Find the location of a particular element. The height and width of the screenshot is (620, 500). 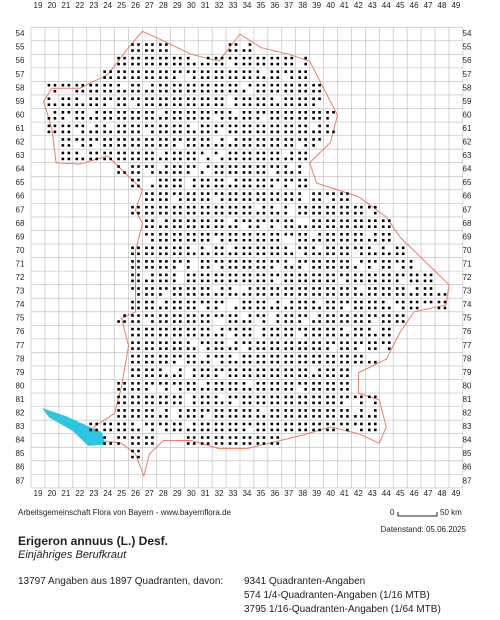

column-label: 45 is located at coordinates (400, 5).